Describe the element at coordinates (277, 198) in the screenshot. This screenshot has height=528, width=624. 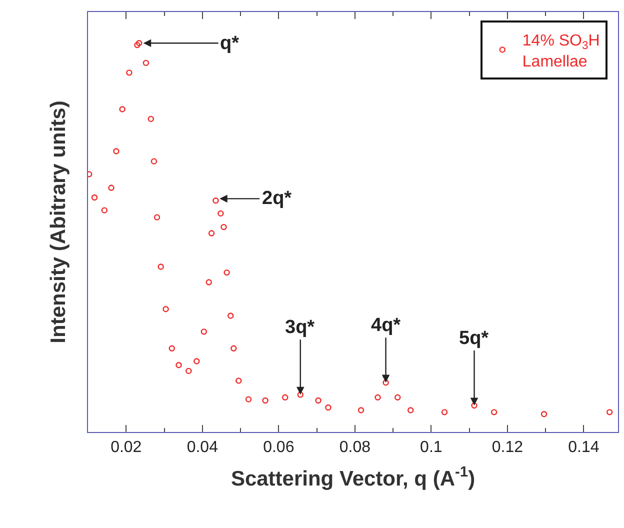
I see `annotation: 2q*` at that location.